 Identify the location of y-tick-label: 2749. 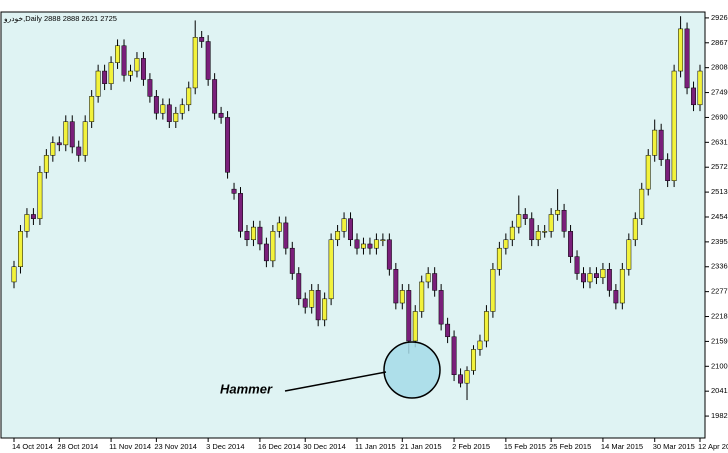
(719, 92).